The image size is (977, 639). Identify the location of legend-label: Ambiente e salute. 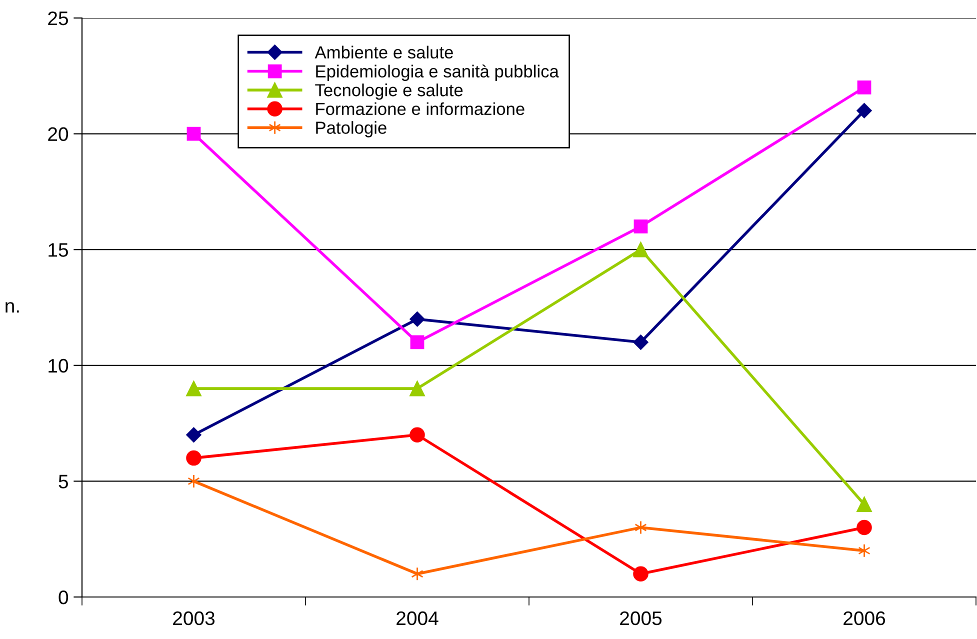
(383, 52).